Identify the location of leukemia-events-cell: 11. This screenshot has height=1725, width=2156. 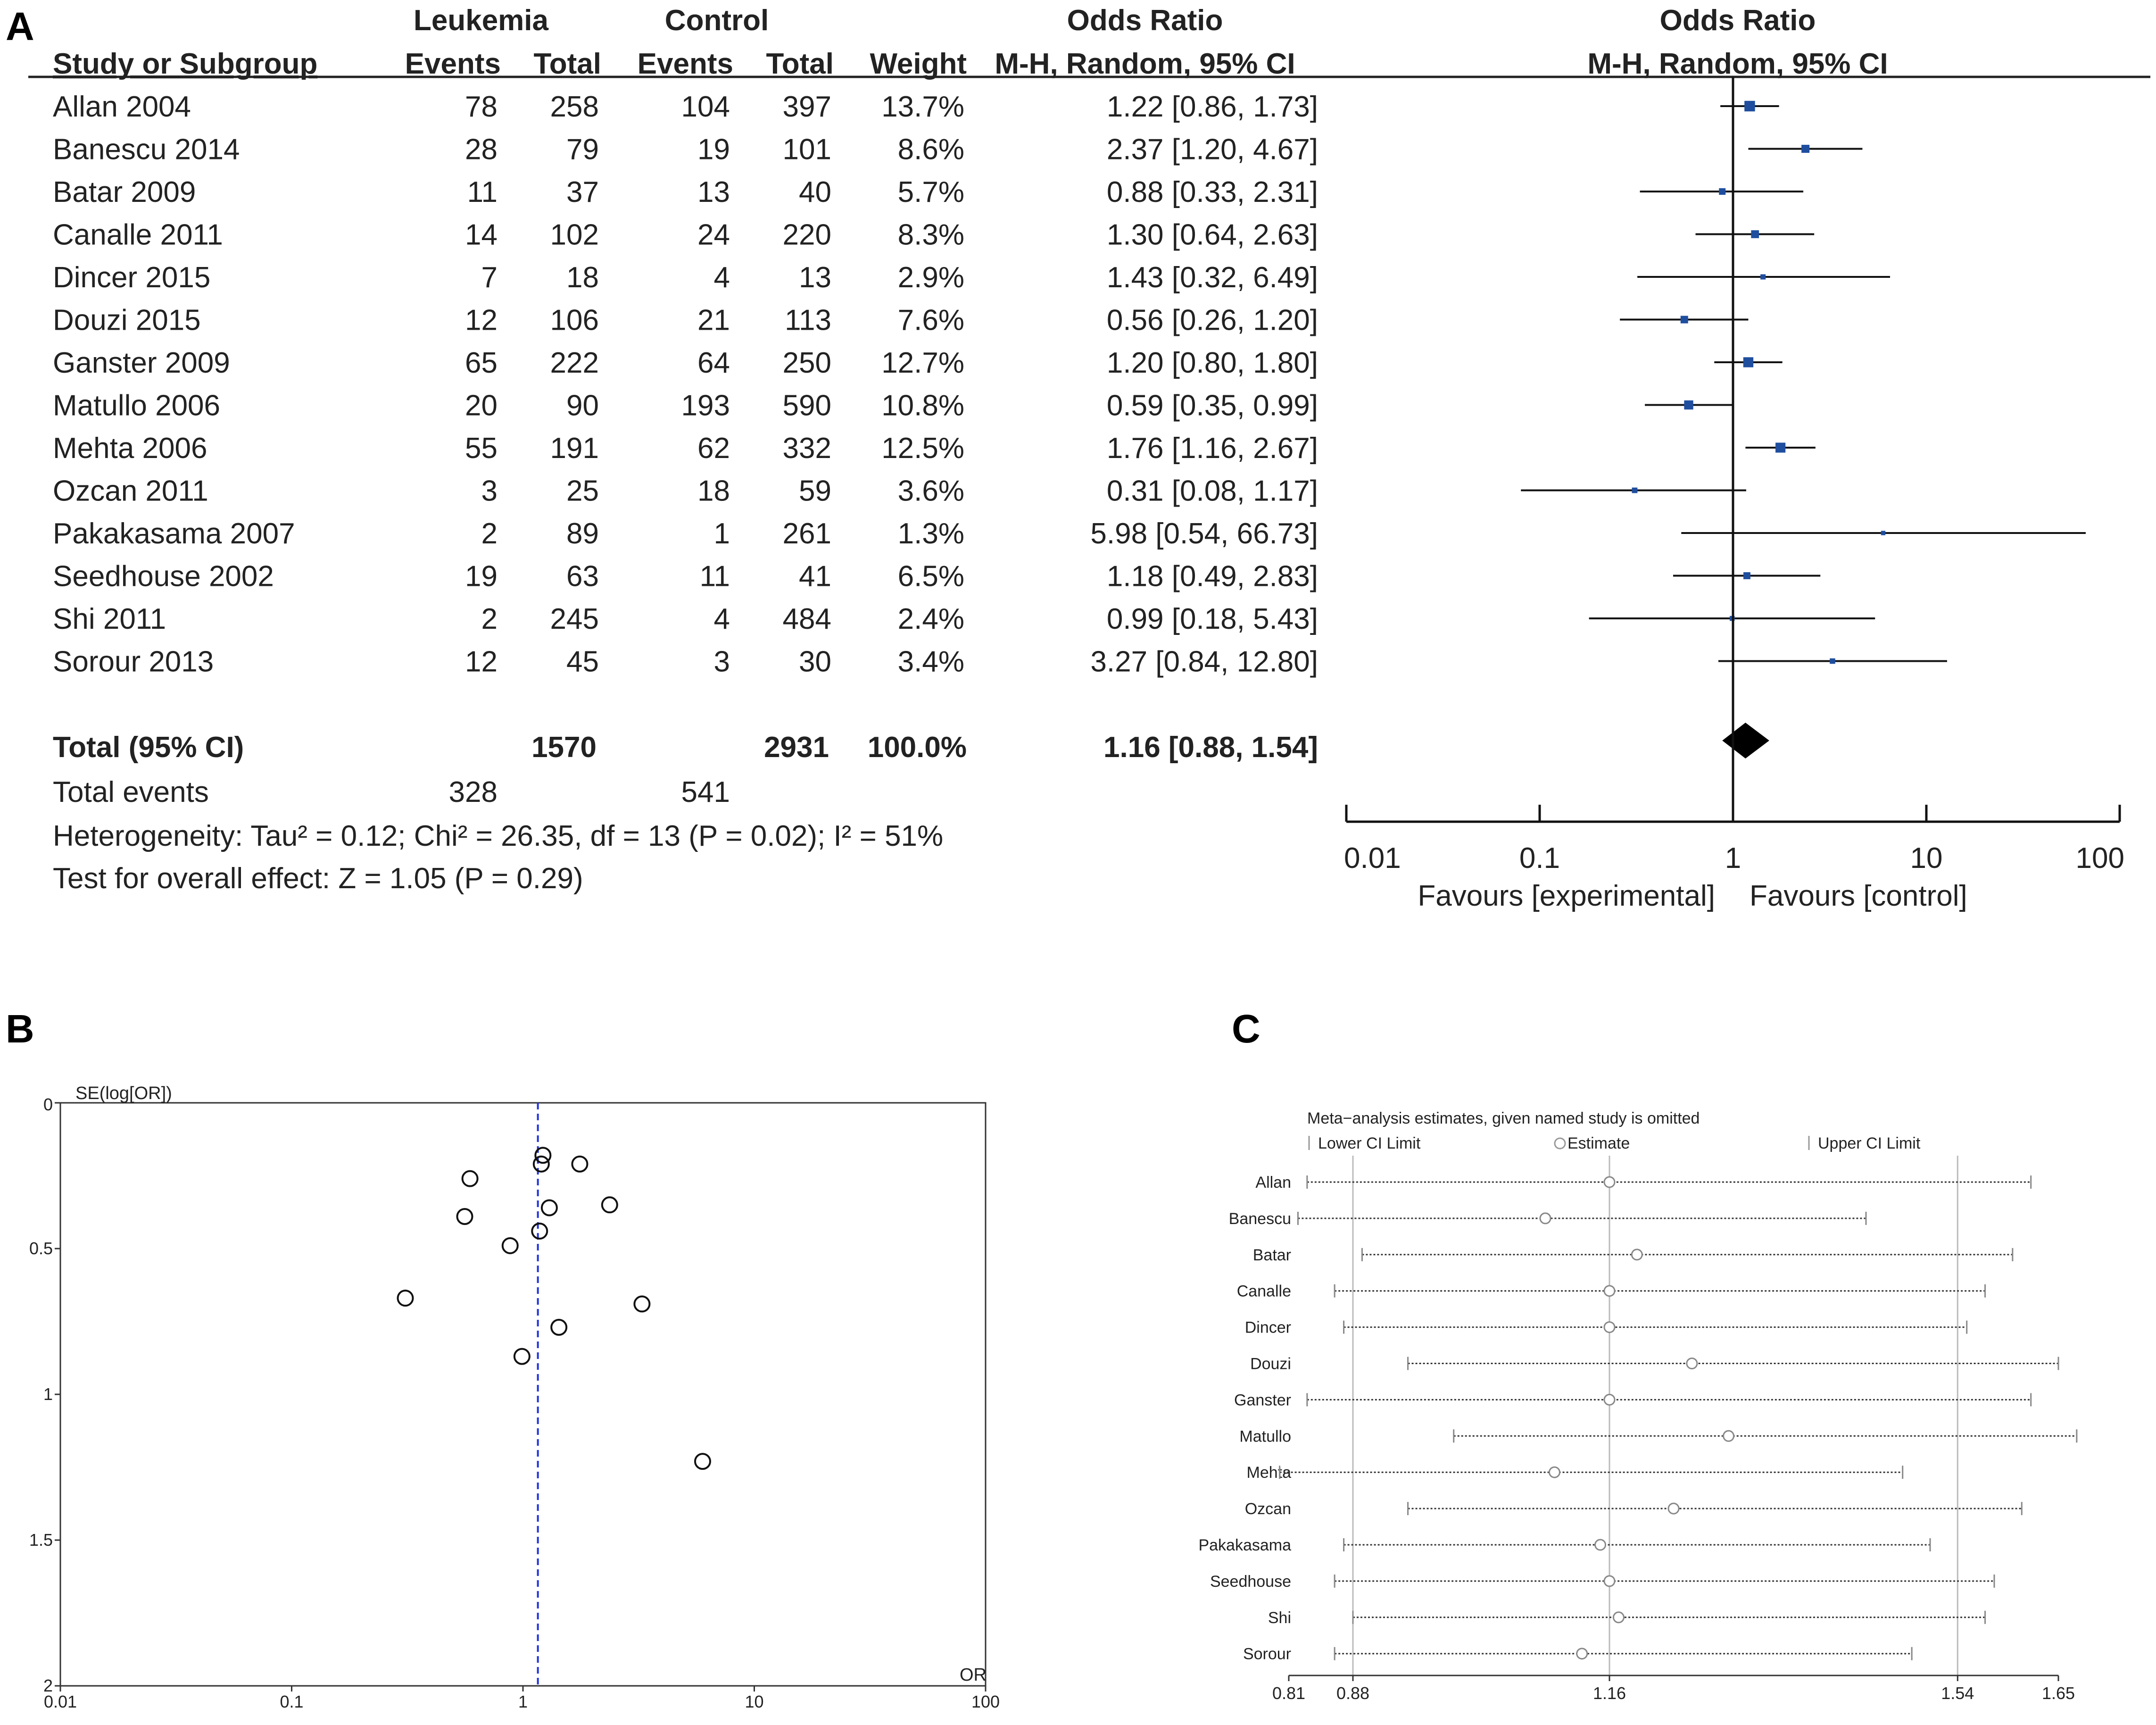
(483, 192).